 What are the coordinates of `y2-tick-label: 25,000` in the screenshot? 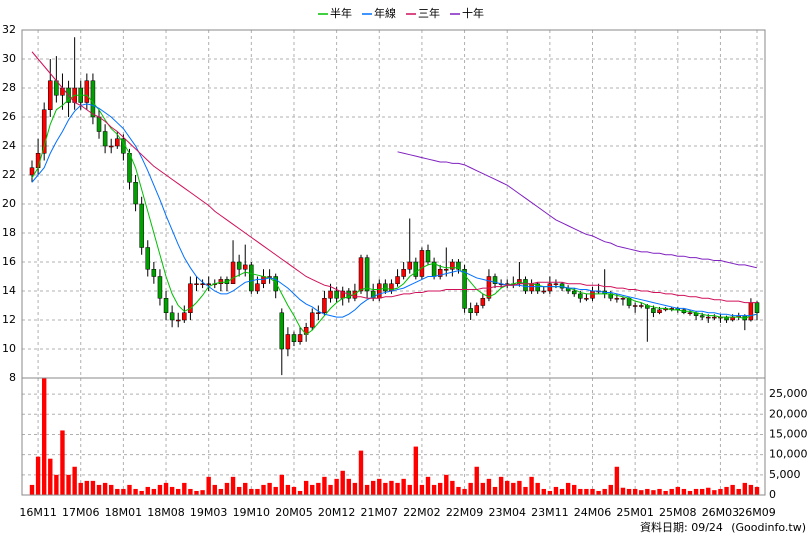 It's located at (788, 393).